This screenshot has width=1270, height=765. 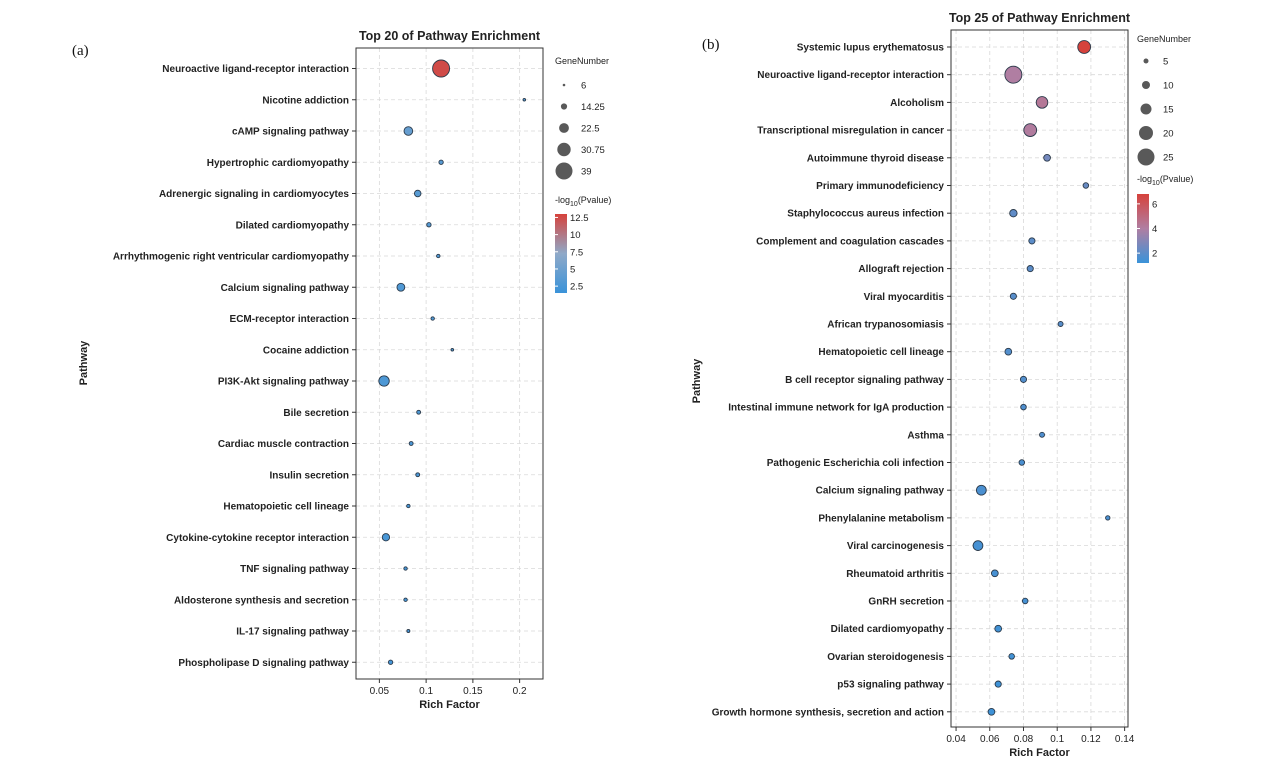 I want to click on pathway-label: cAMP signaling pathway, so click(x=290, y=132).